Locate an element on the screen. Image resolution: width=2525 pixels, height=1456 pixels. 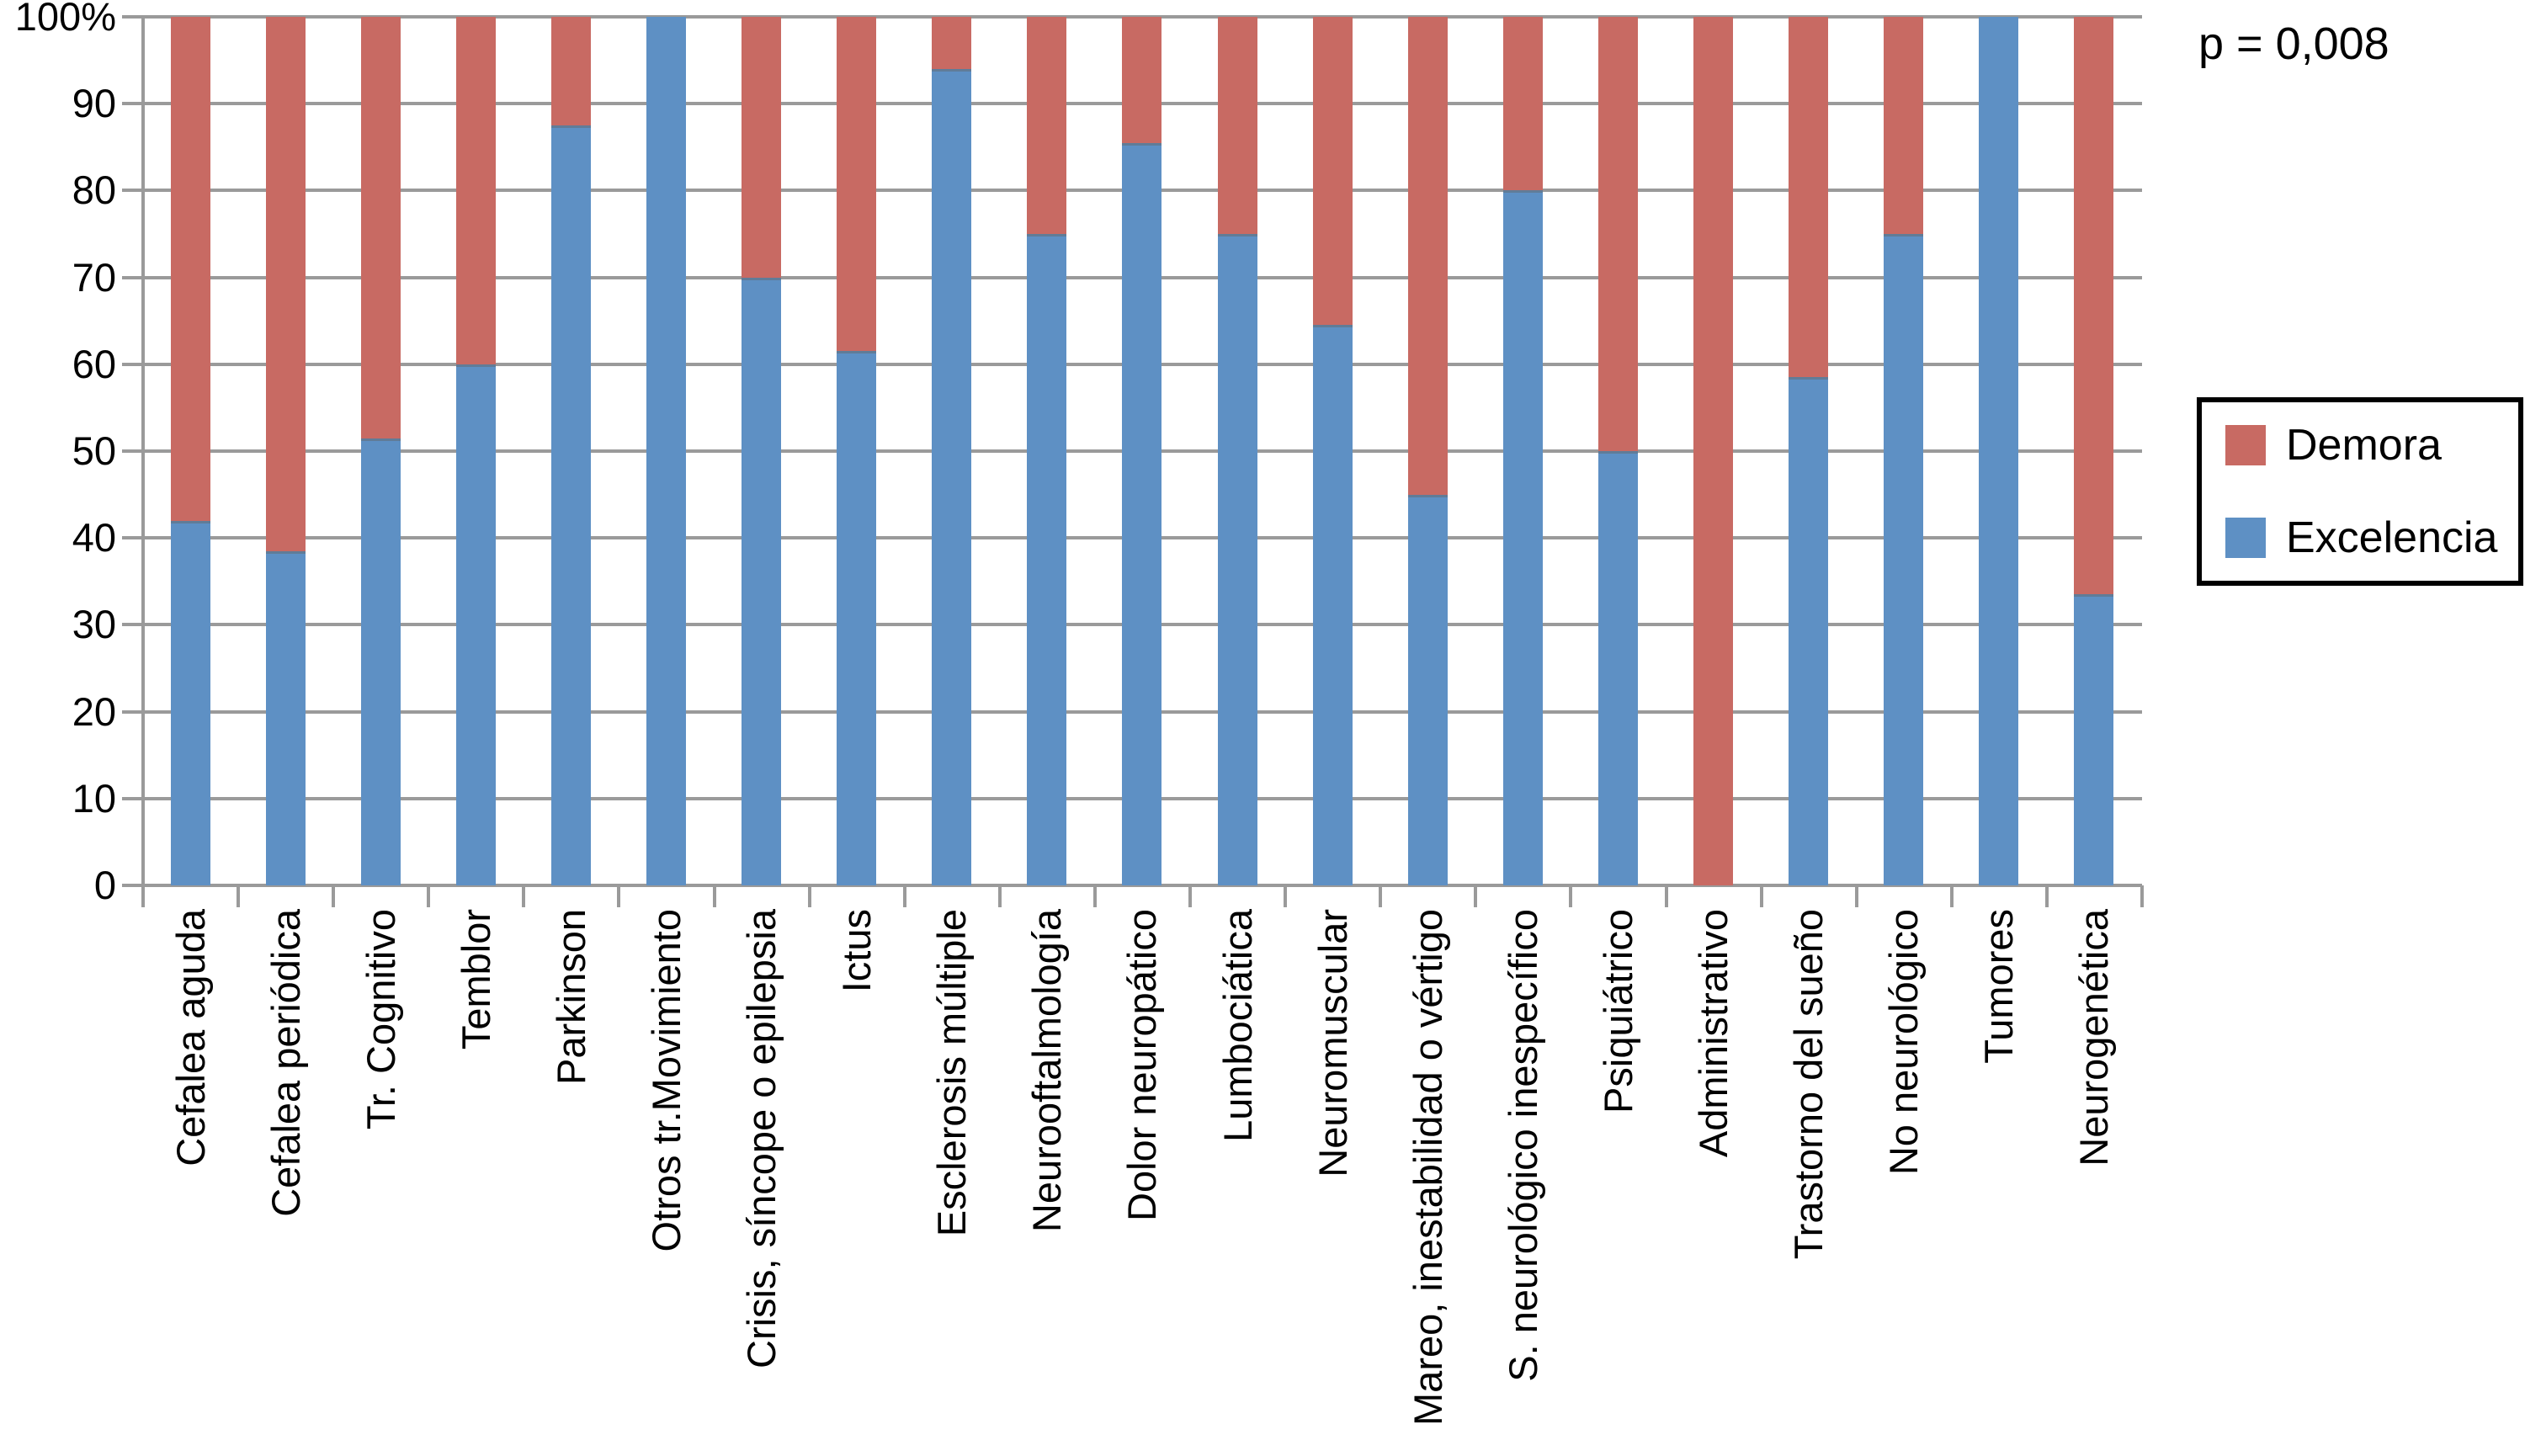
y-tick-label: 0 is located at coordinates (104, 885).